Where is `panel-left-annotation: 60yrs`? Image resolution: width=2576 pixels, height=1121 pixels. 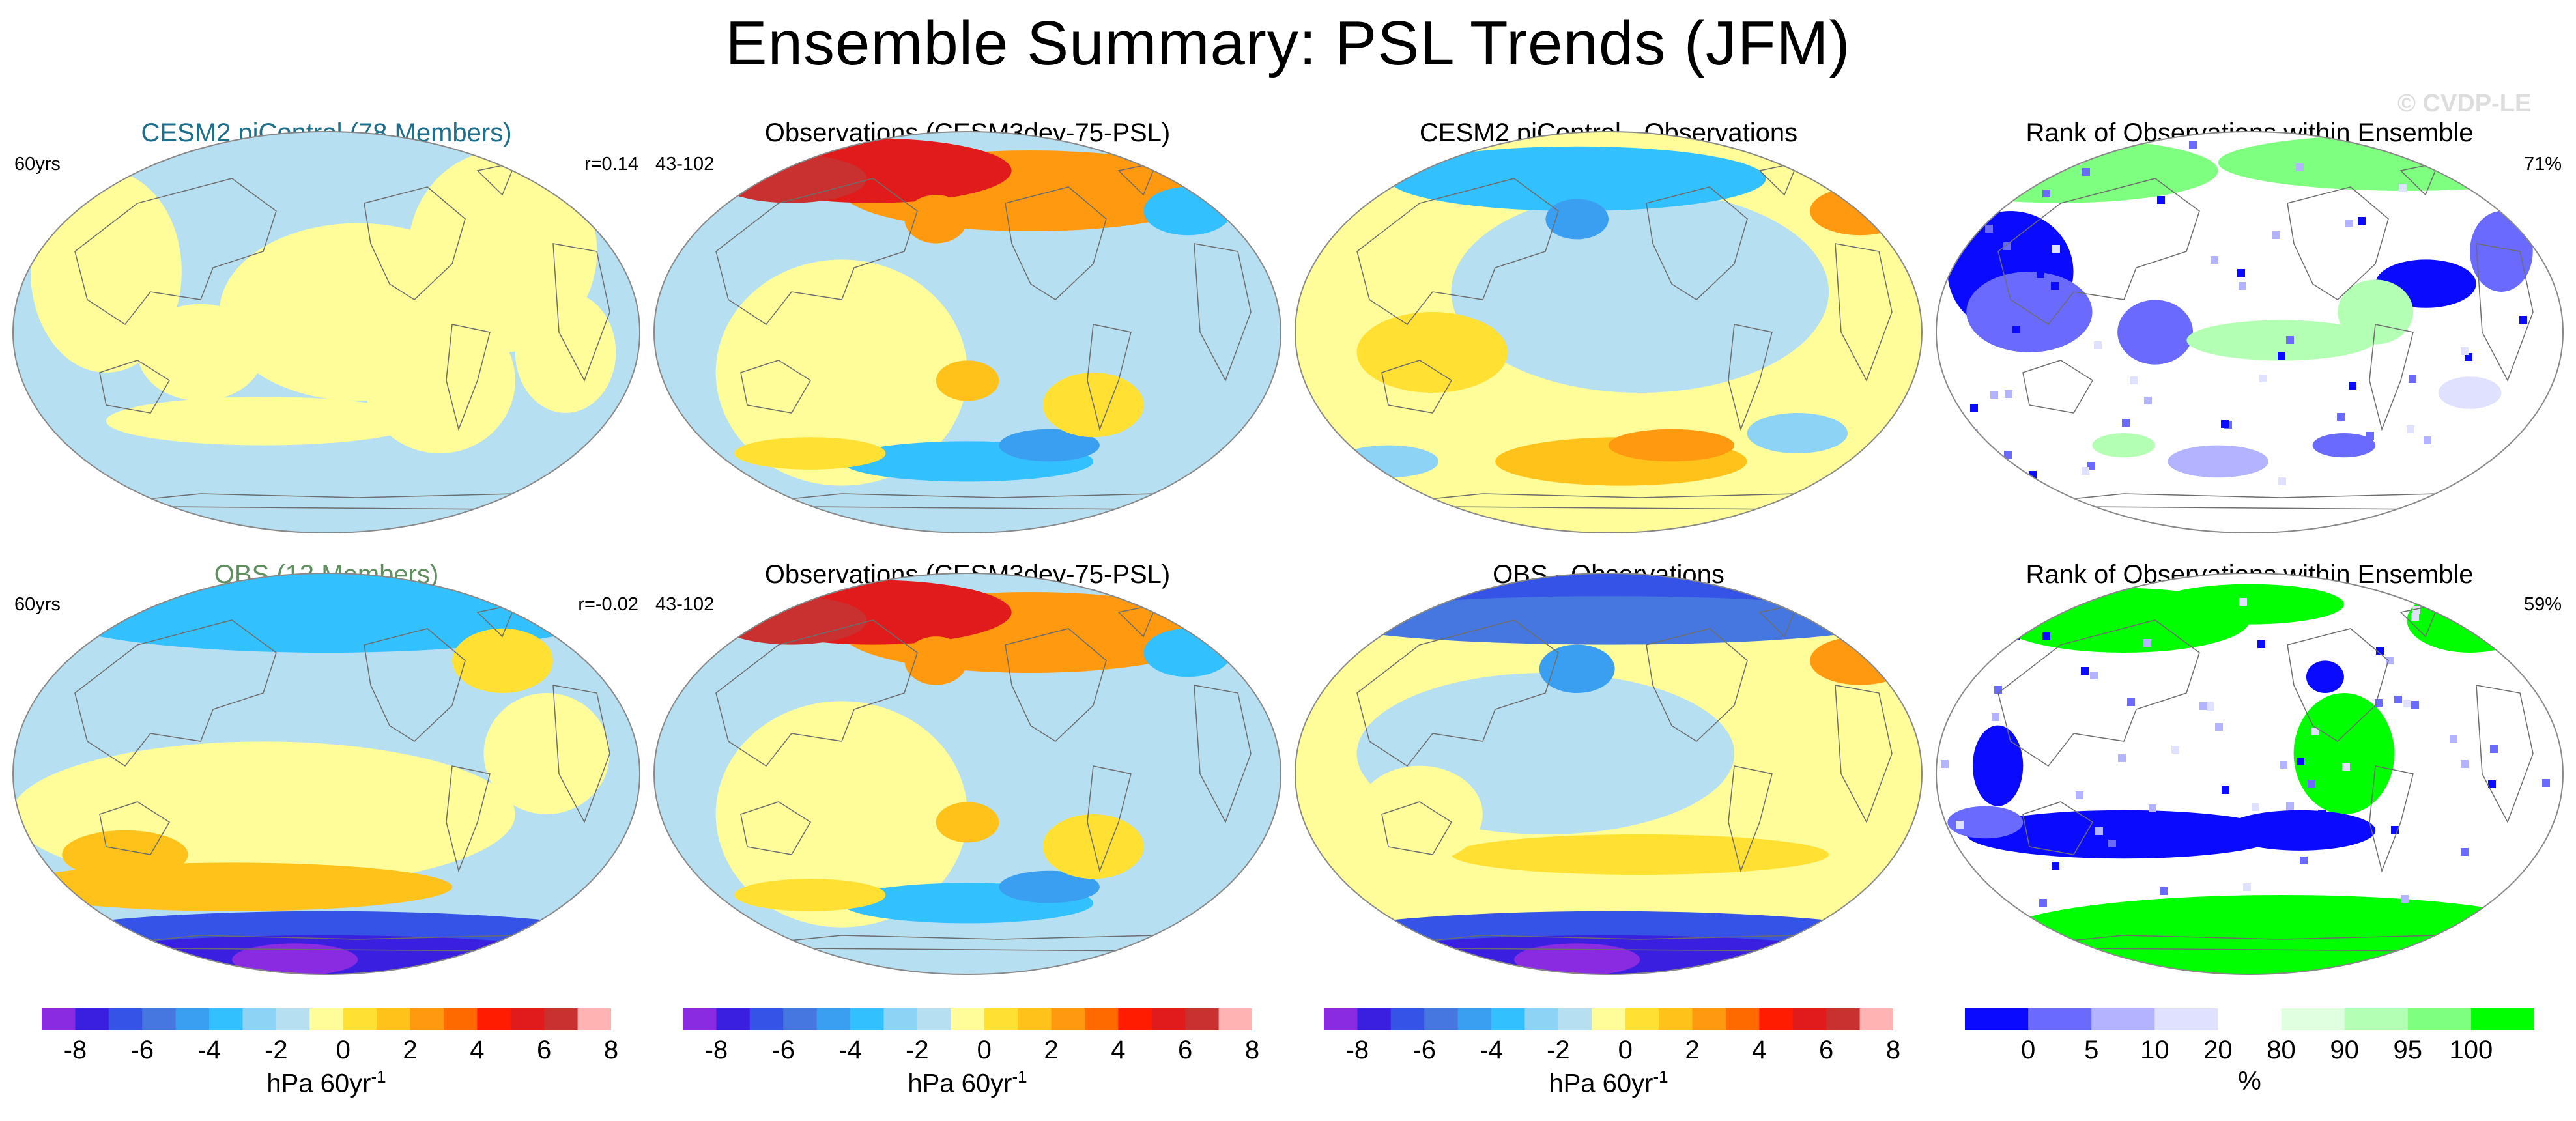
panel-left-annotation: 60yrs is located at coordinates (37, 165).